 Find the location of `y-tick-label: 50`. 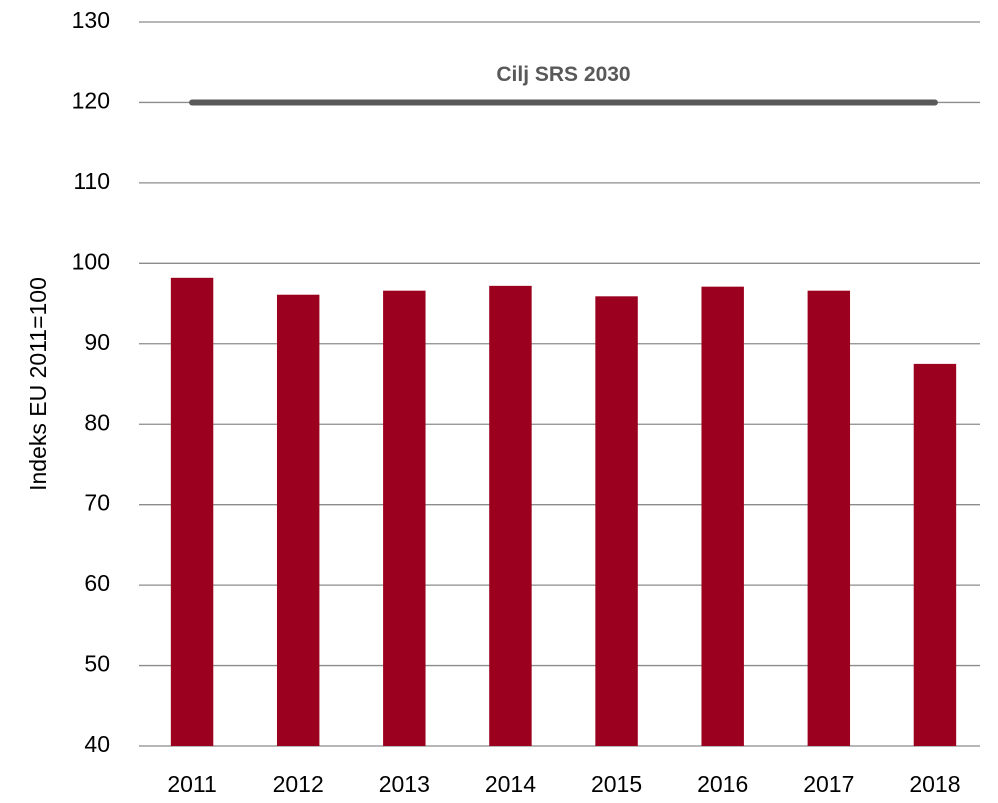

y-tick-label: 50 is located at coordinates (97, 664).